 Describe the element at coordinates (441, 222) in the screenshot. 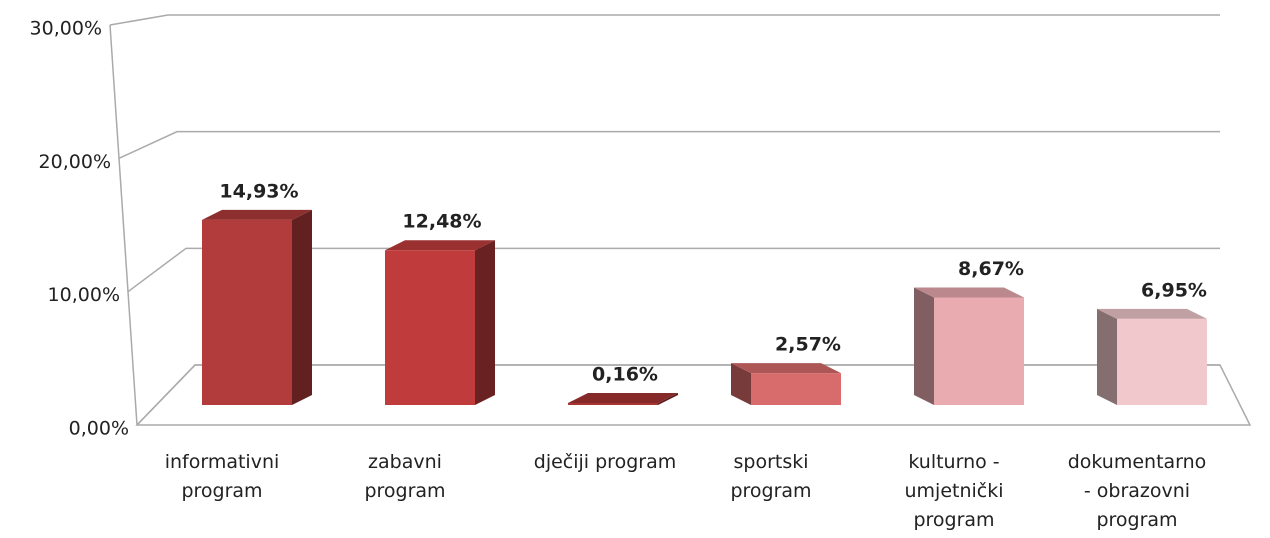

I see `value-label: 12,48%` at that location.